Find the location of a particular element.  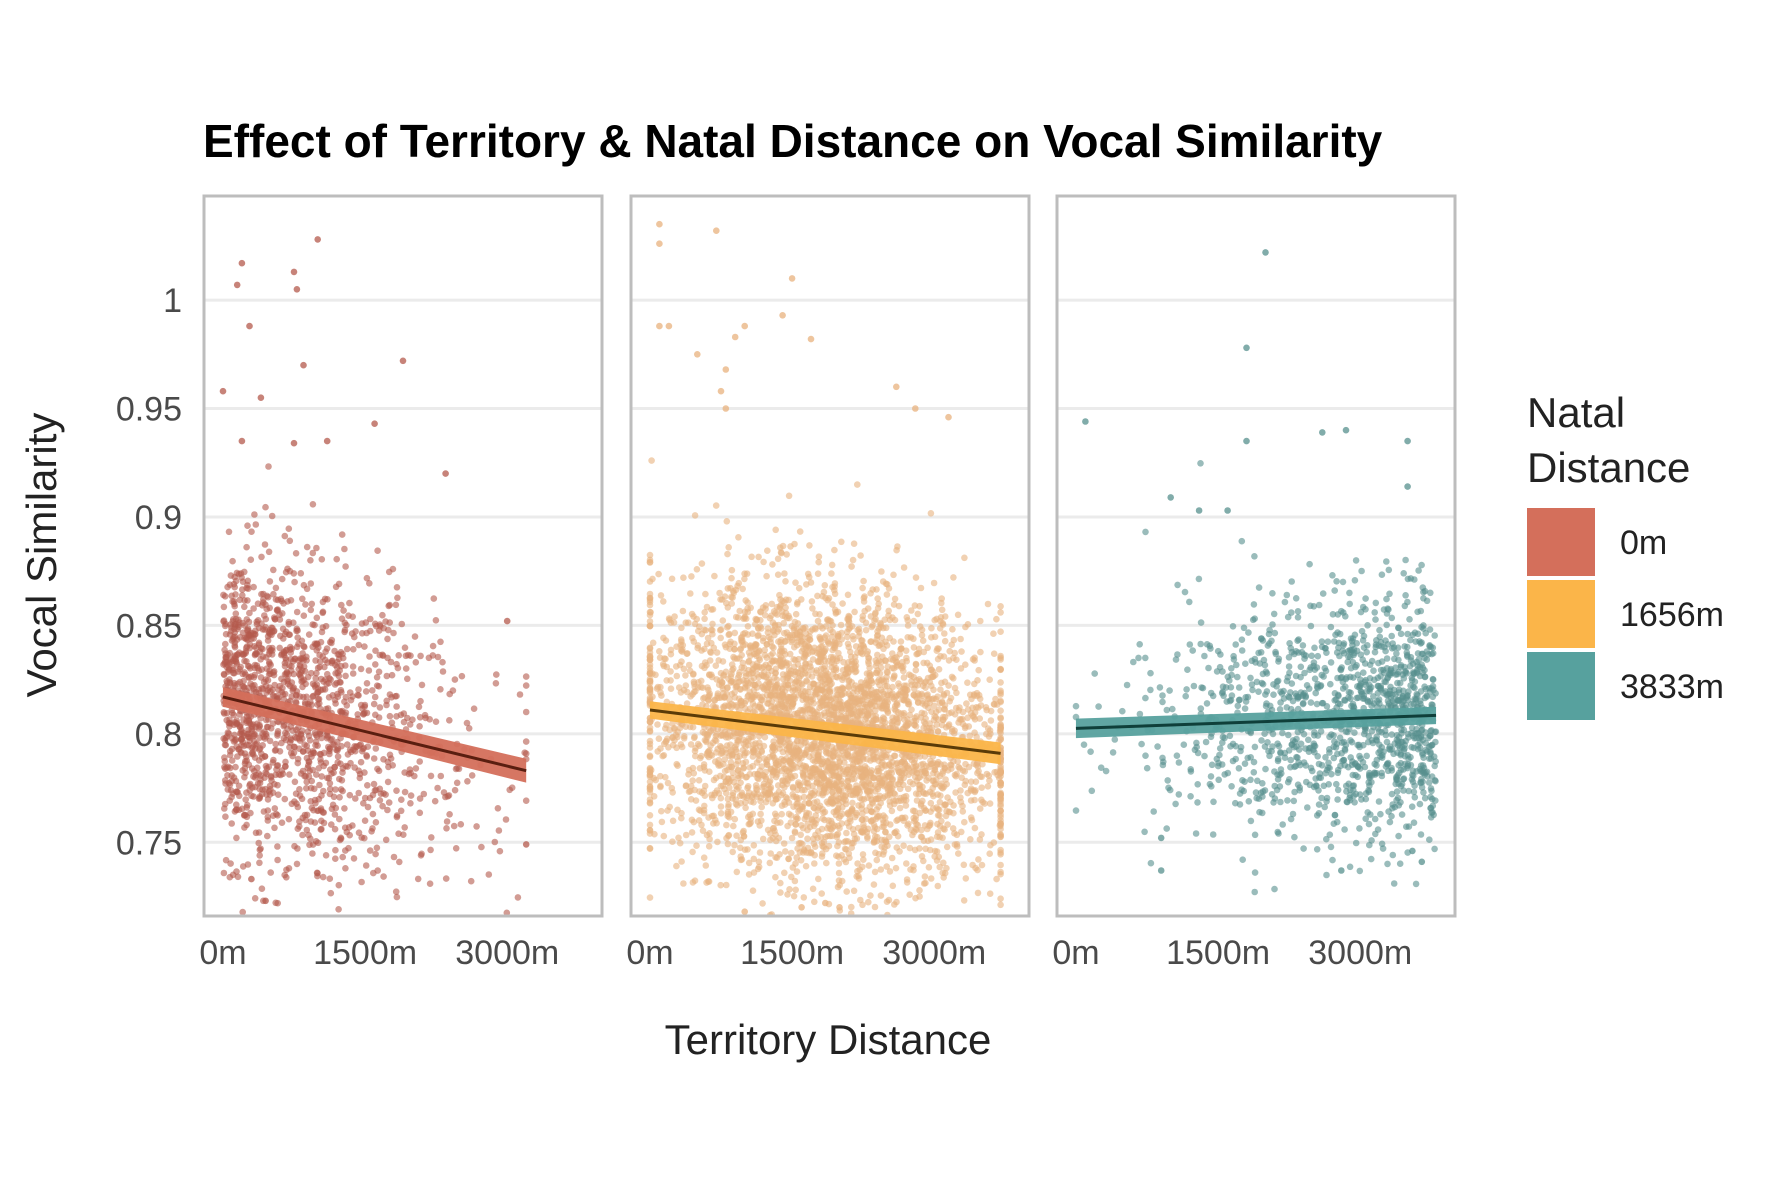

data-point-outlier is located at coordinates (249, 326).